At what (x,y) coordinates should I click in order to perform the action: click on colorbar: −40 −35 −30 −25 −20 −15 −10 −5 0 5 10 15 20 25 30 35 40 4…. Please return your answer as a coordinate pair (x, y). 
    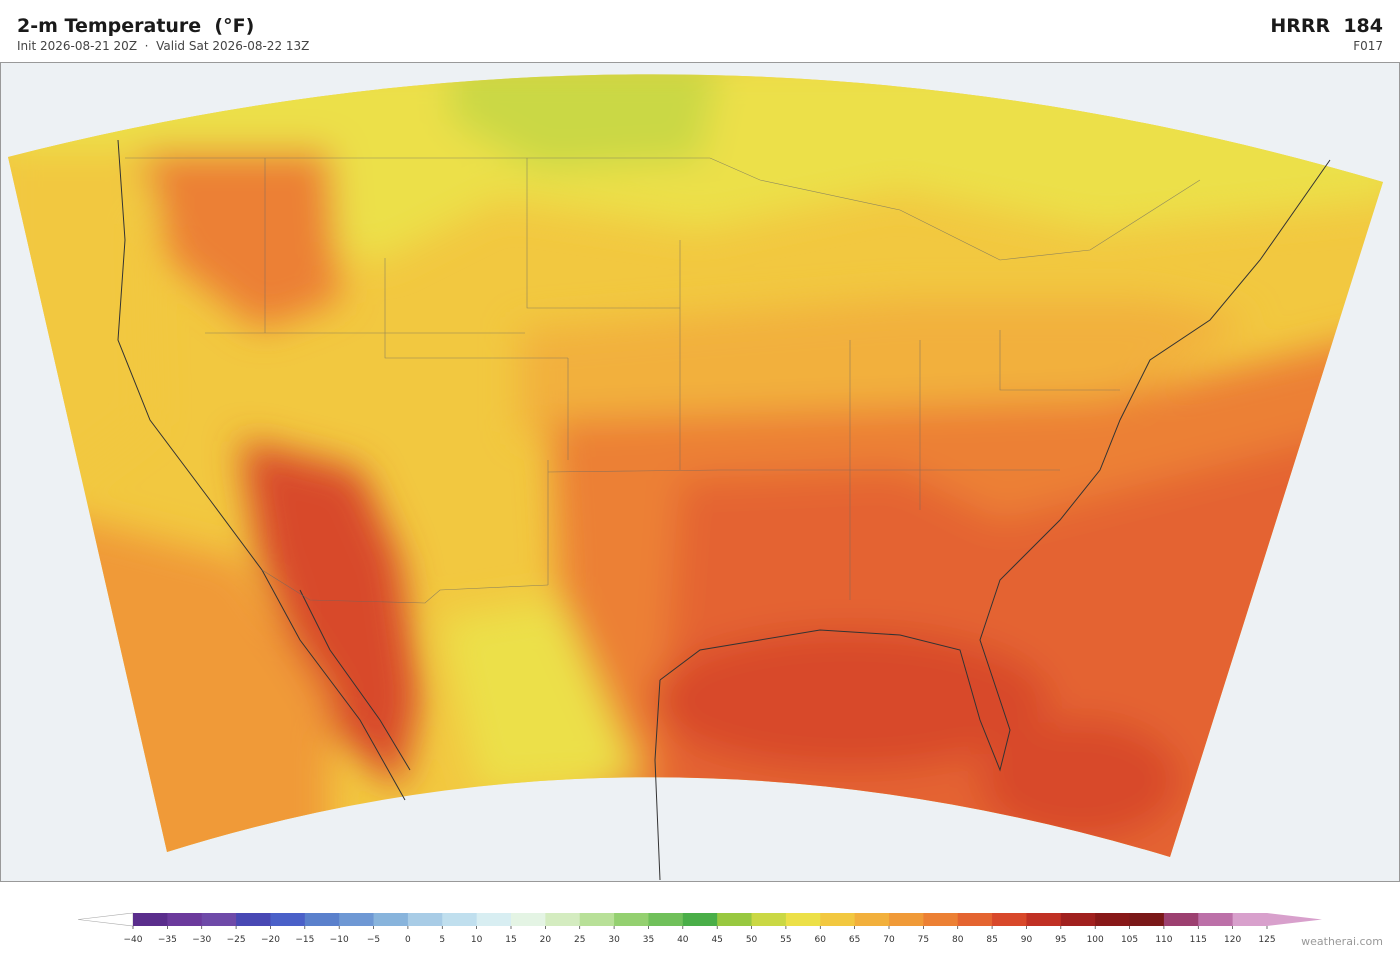
    Looking at the image, I should click on (699, 928).